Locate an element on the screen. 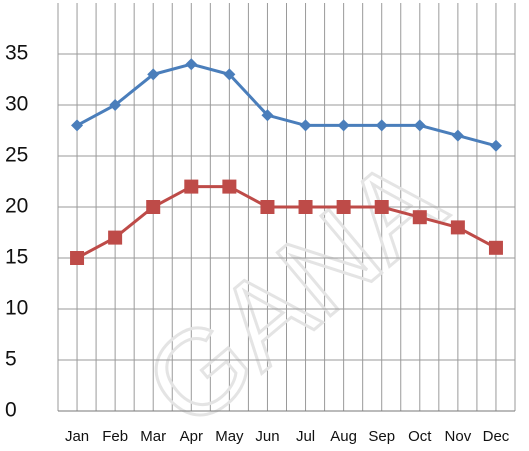  y-tick-label: 20 is located at coordinates (16, 206).